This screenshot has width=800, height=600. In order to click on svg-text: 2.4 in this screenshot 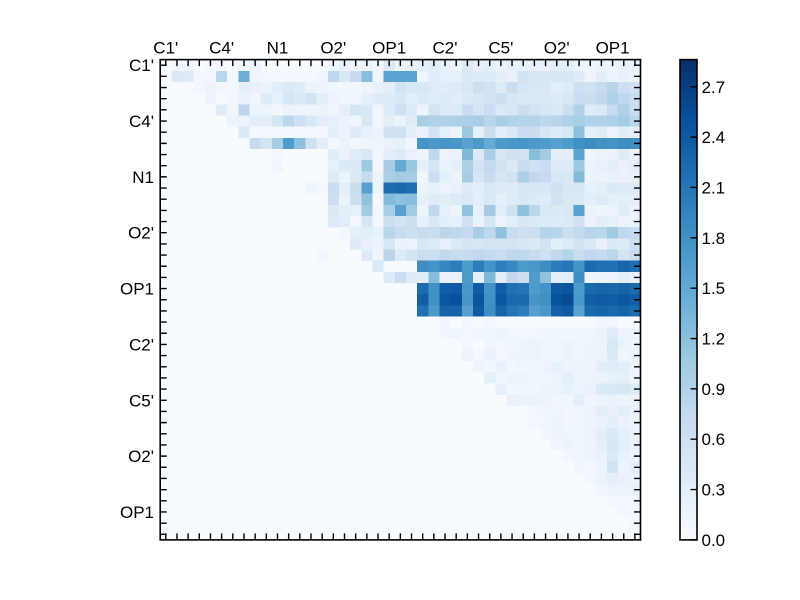, I will do `click(714, 137)`.